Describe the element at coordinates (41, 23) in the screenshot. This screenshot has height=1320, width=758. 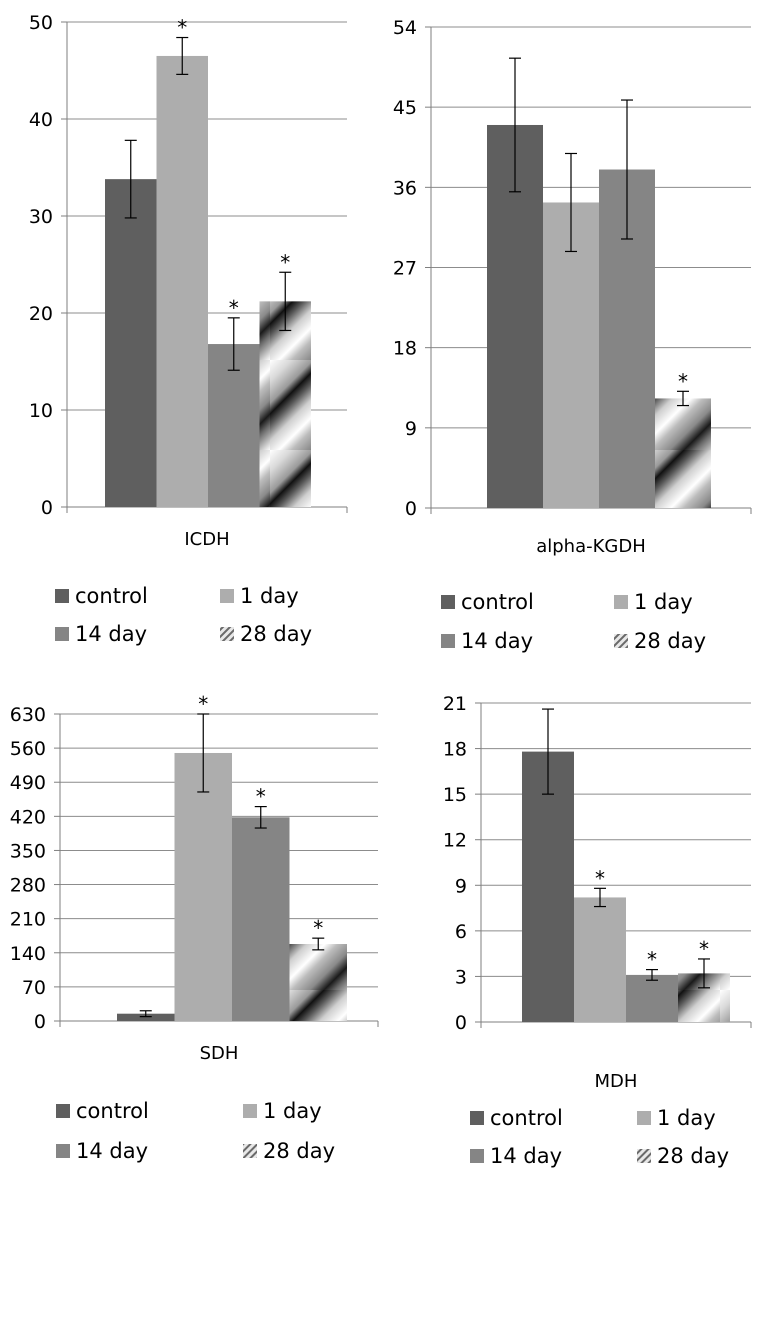
I see `y-tick-label: 50` at that location.